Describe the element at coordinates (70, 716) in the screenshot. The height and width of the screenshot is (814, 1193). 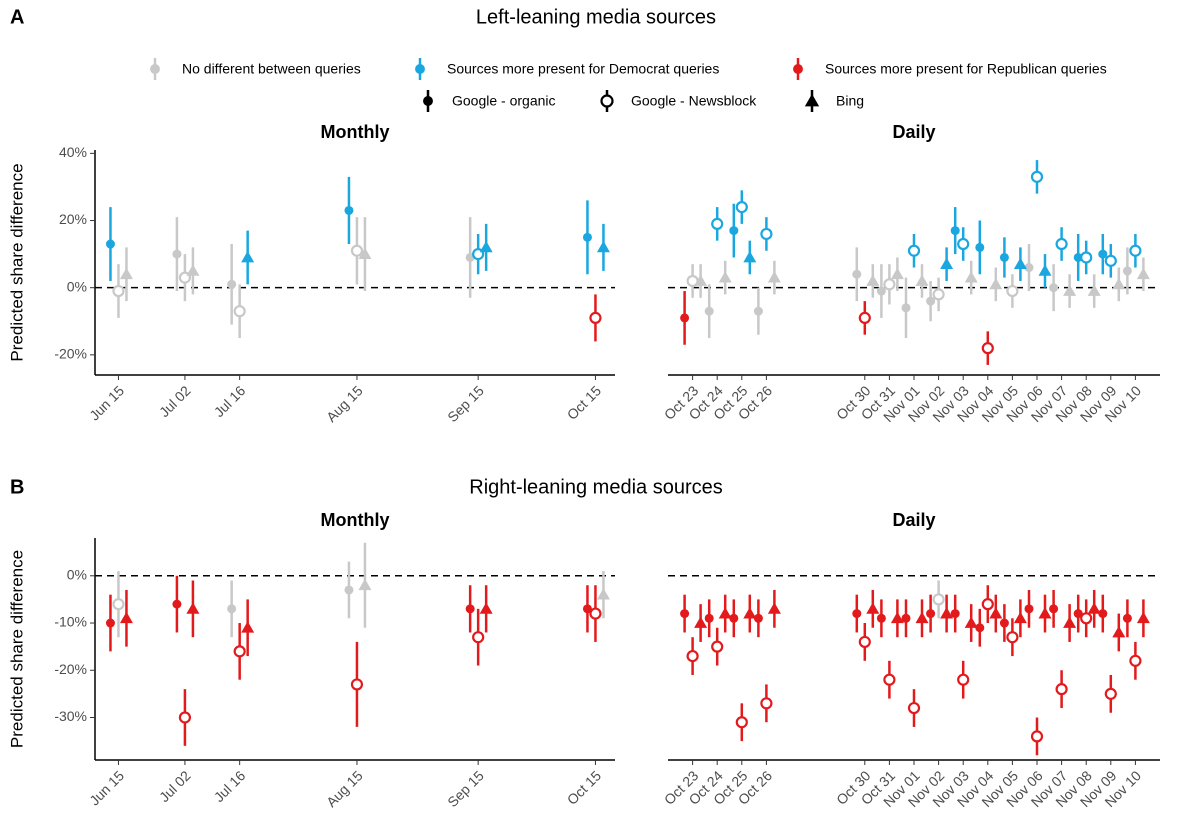
I see `y-tick-label: -30%` at that location.